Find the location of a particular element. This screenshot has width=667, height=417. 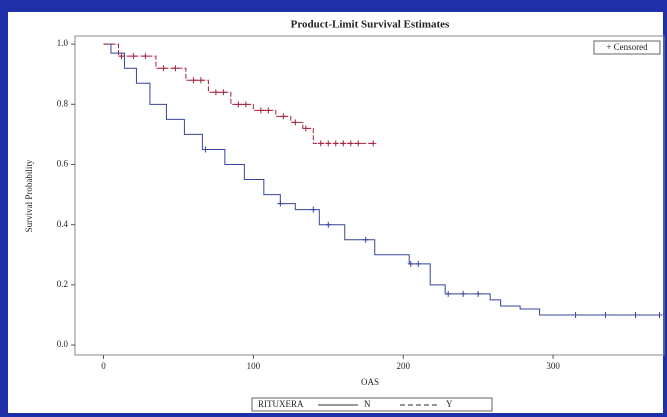

y-axis-label: Survival Probability is located at coordinates (29, 195).